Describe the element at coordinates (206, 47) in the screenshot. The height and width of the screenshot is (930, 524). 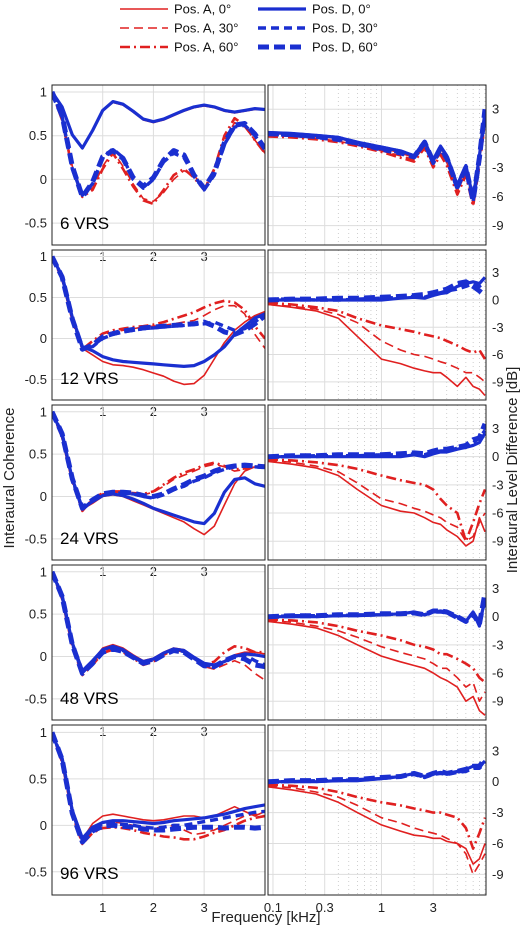
I see `legend-label: Pos. A, 60°` at that location.